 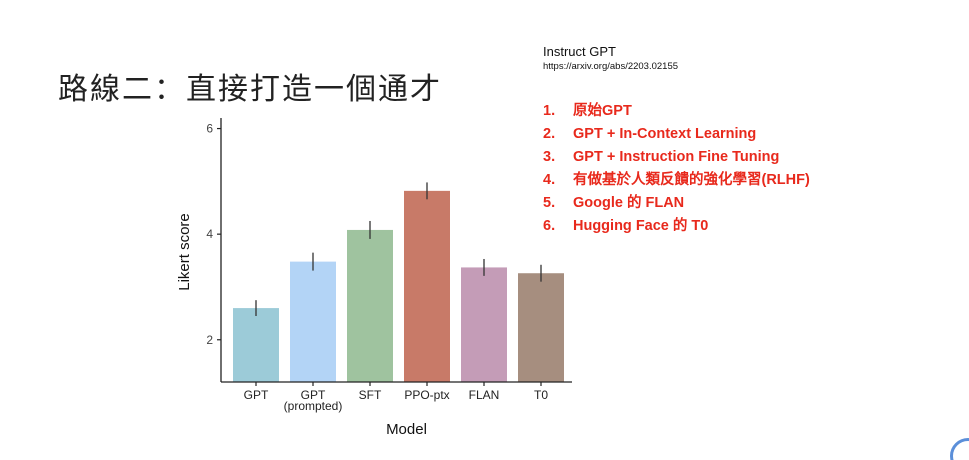 What do you see at coordinates (370, 395) in the screenshot?
I see `x-tick-label: SFT` at bounding box center [370, 395].